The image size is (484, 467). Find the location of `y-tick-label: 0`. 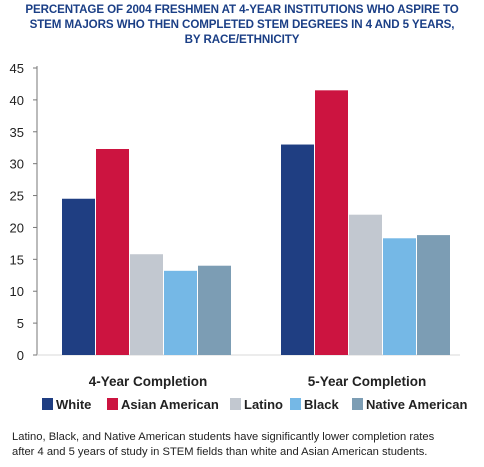

y-tick-label: 0 is located at coordinates (20, 355).